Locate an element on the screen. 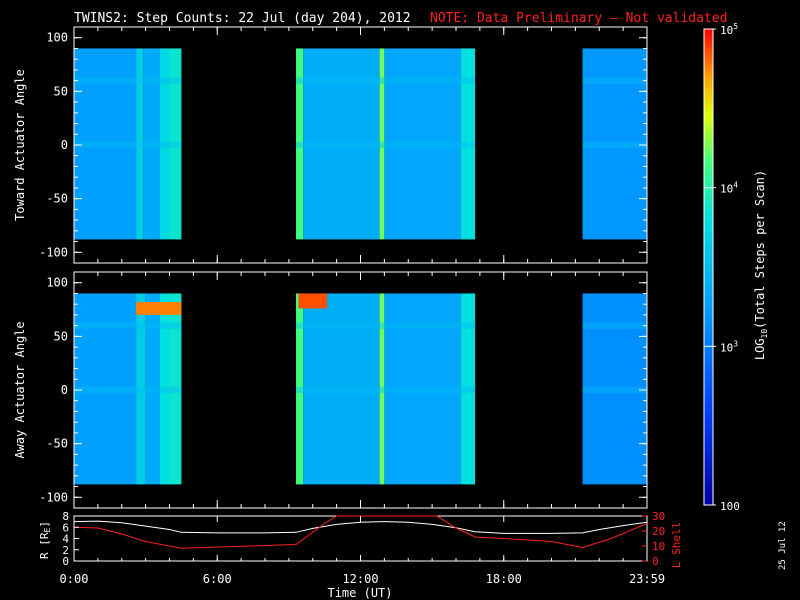 The width and height of the screenshot is (800, 600). colorbar-tick-label: 10⁵ is located at coordinates (729, 29).